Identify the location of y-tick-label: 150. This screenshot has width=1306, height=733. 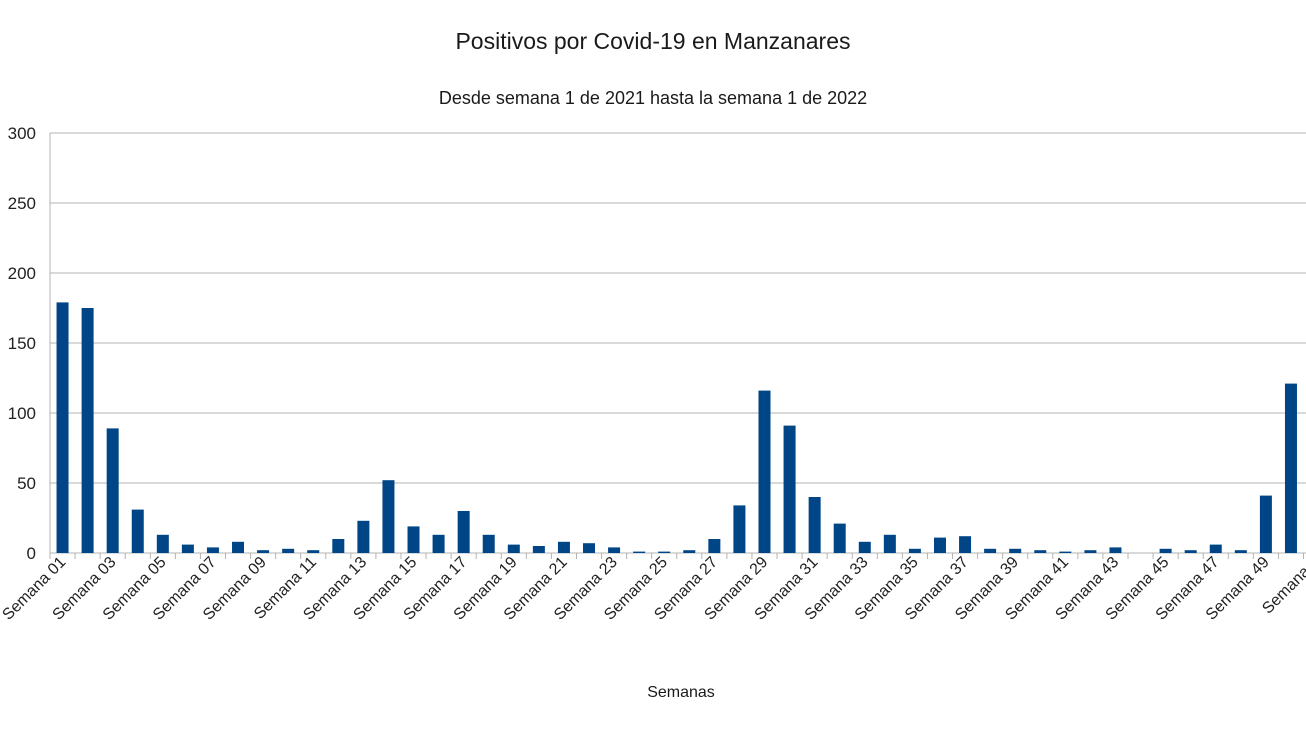
(22, 343).